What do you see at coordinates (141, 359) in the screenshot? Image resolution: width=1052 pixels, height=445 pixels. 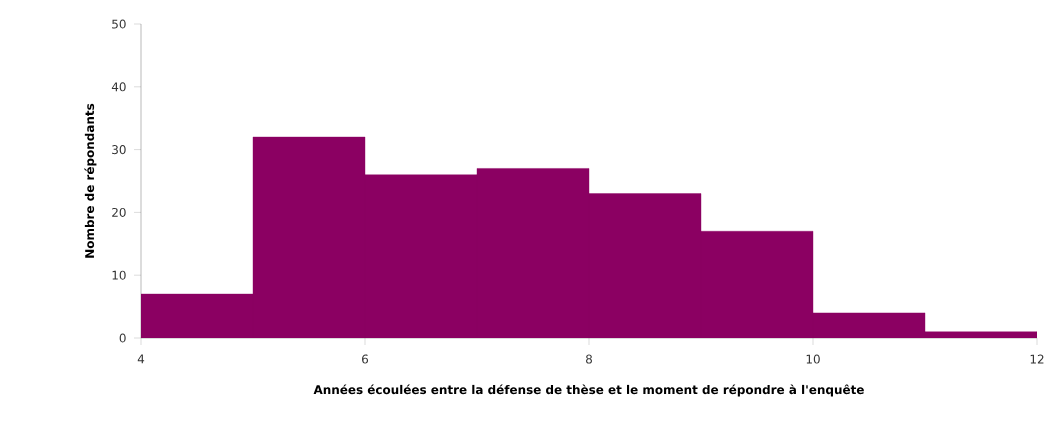 I see `x-tick-label: 4` at bounding box center [141, 359].